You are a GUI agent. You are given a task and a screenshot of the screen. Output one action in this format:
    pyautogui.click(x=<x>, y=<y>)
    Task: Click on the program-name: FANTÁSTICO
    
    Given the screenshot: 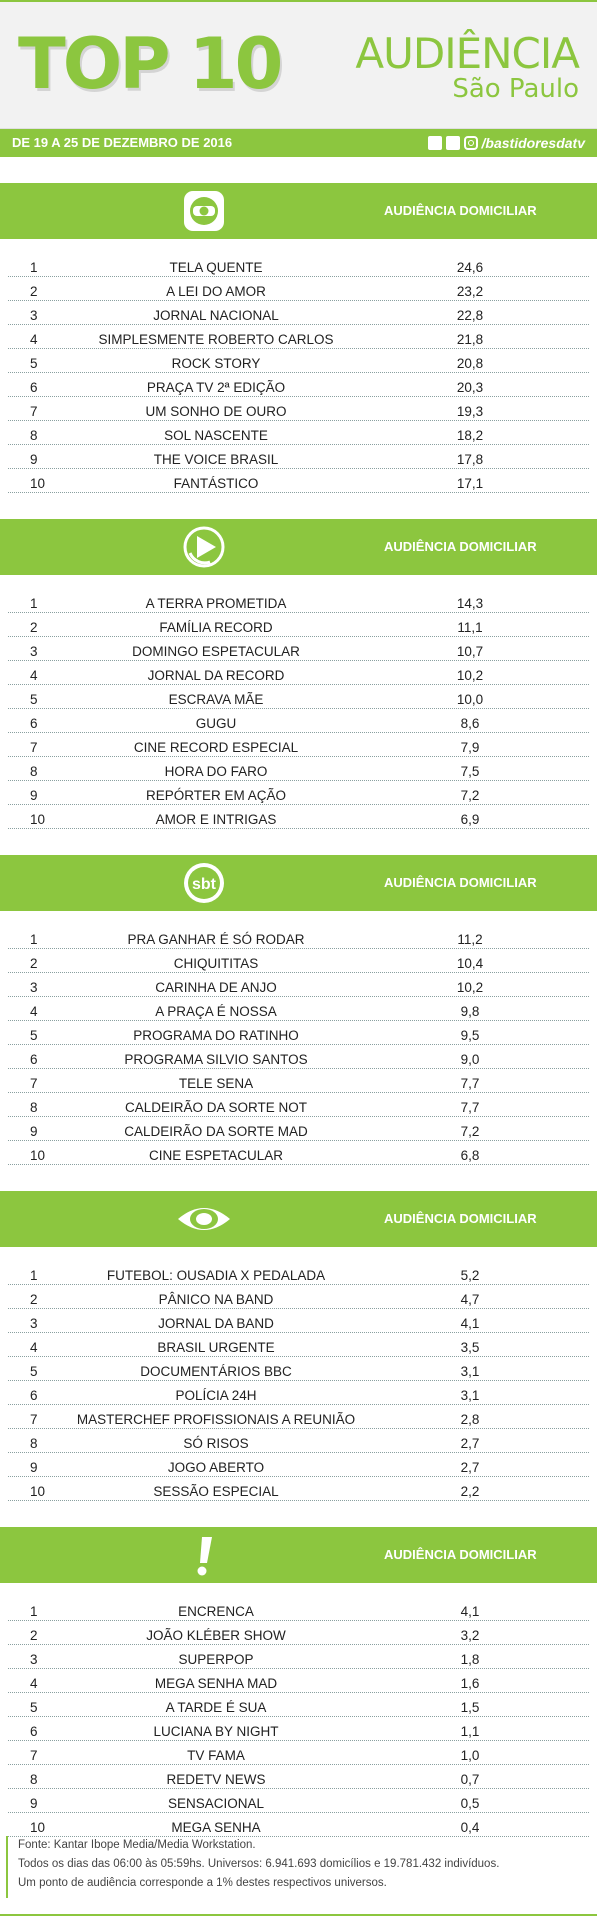 What is the action you would take?
    pyautogui.click(x=216, y=483)
    